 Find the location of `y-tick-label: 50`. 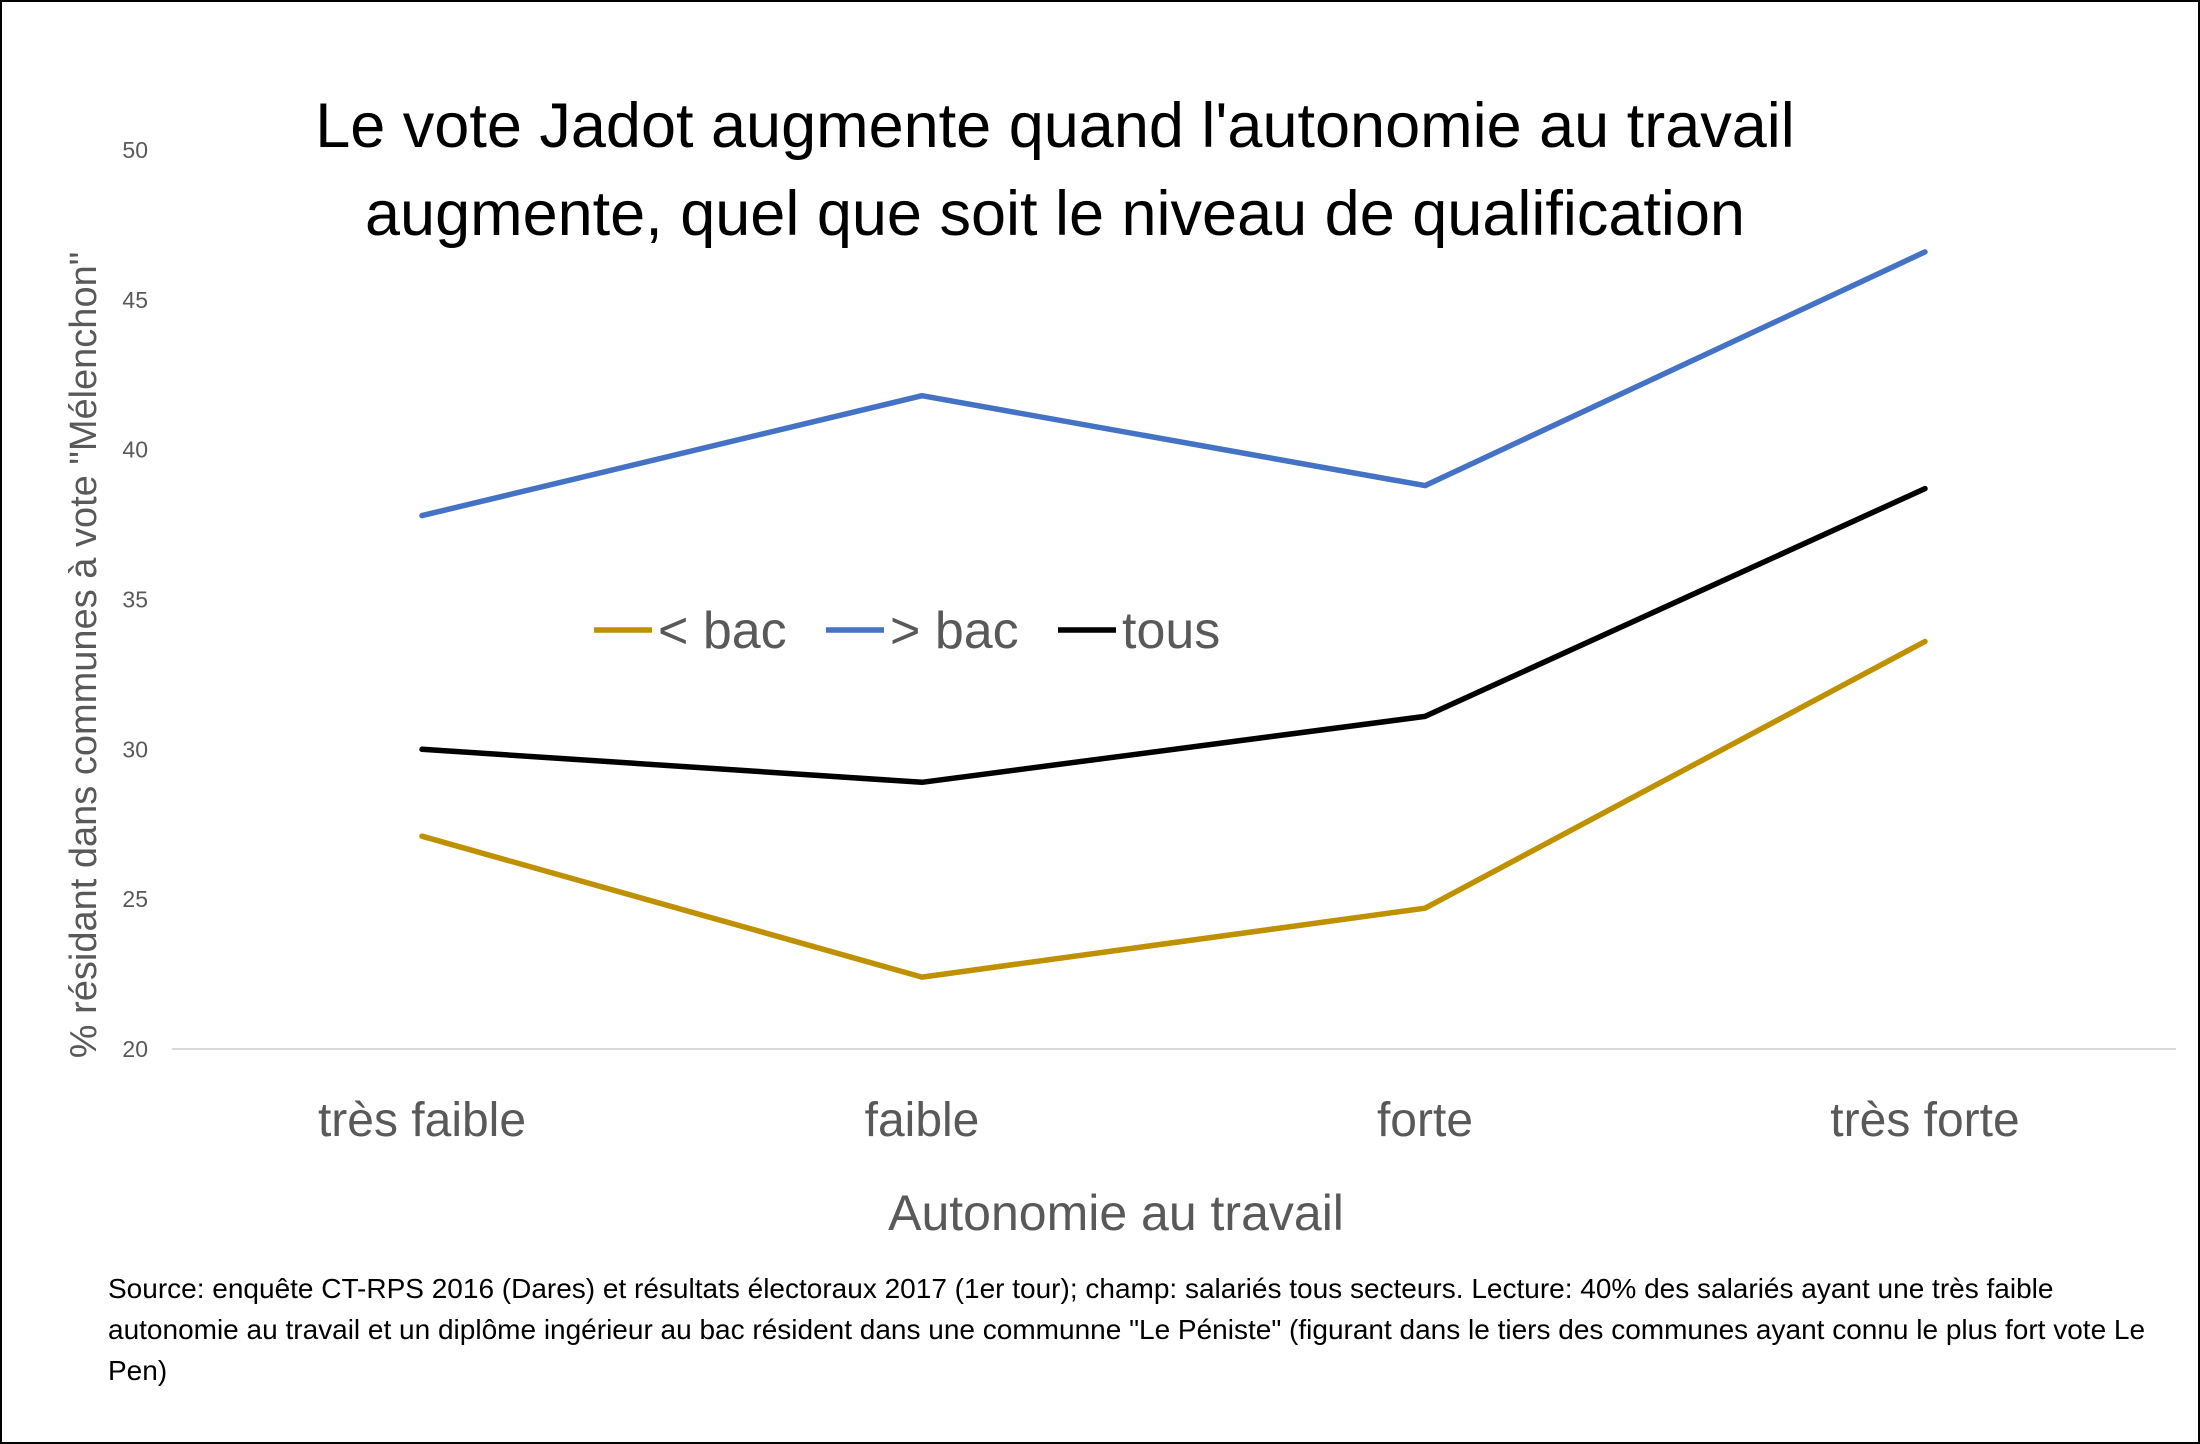

y-tick-label: 50 is located at coordinates (135, 150).